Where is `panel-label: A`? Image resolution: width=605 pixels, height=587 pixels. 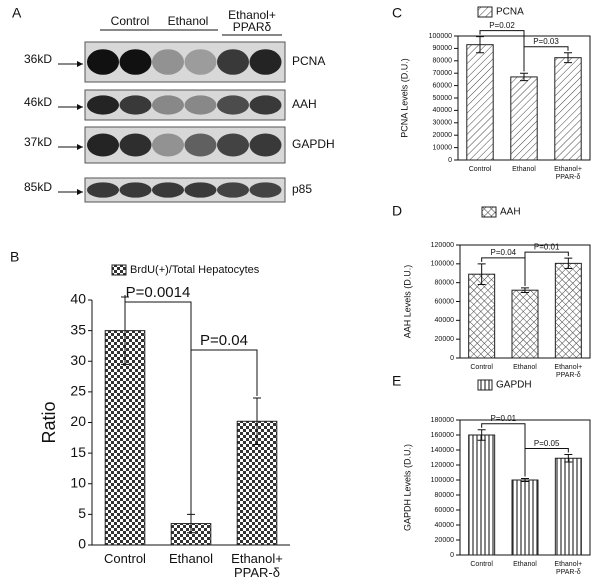
panel-label: A is located at coordinates (17, 13).